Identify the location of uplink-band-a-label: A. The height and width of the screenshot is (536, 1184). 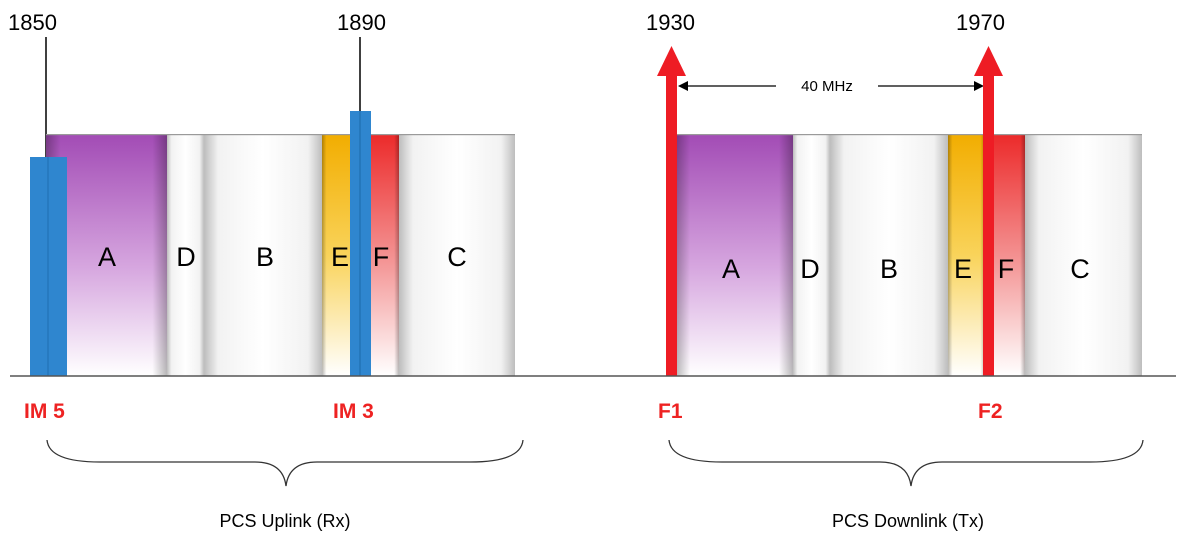
(107, 257).